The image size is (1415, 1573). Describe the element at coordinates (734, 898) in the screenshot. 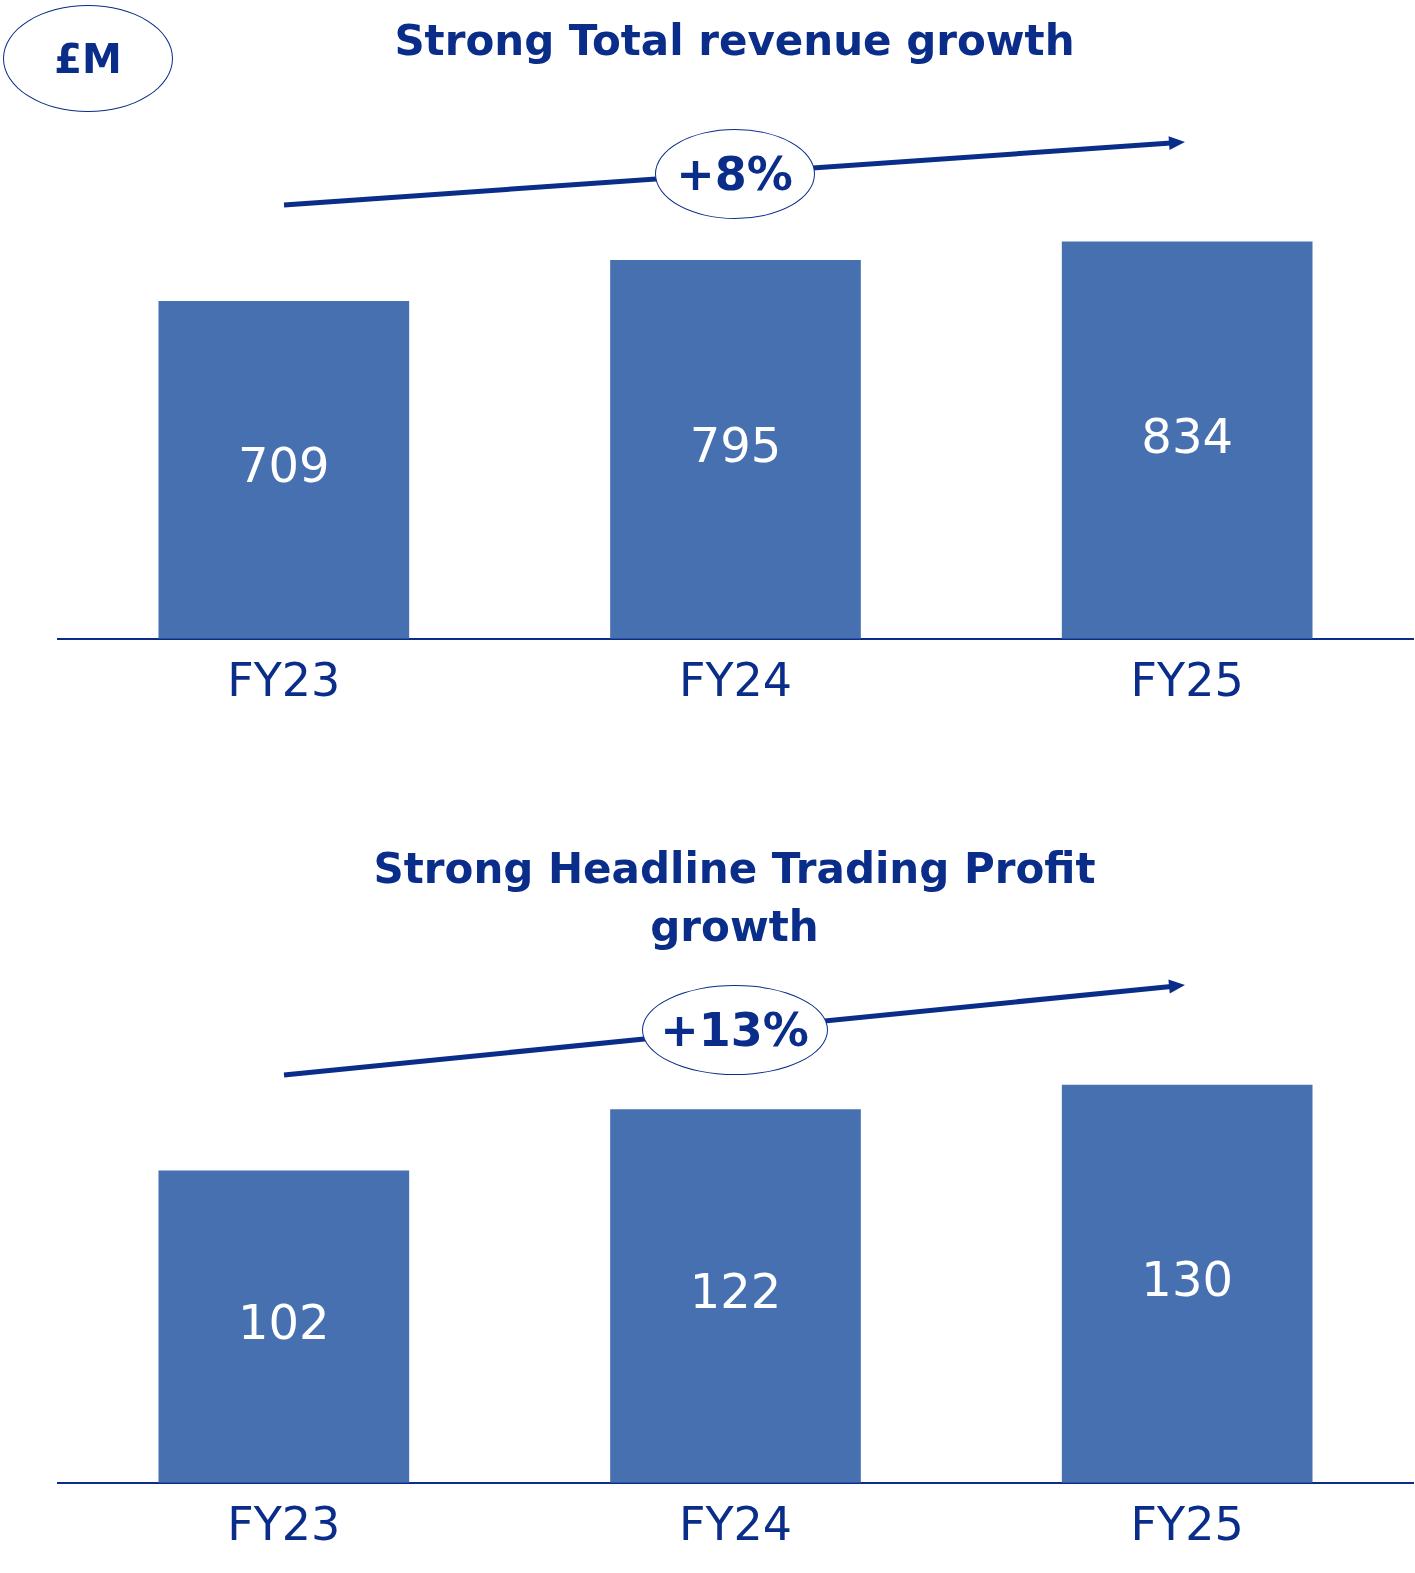

I see `chart-title: Strong Headline Trading Profit growth` at that location.